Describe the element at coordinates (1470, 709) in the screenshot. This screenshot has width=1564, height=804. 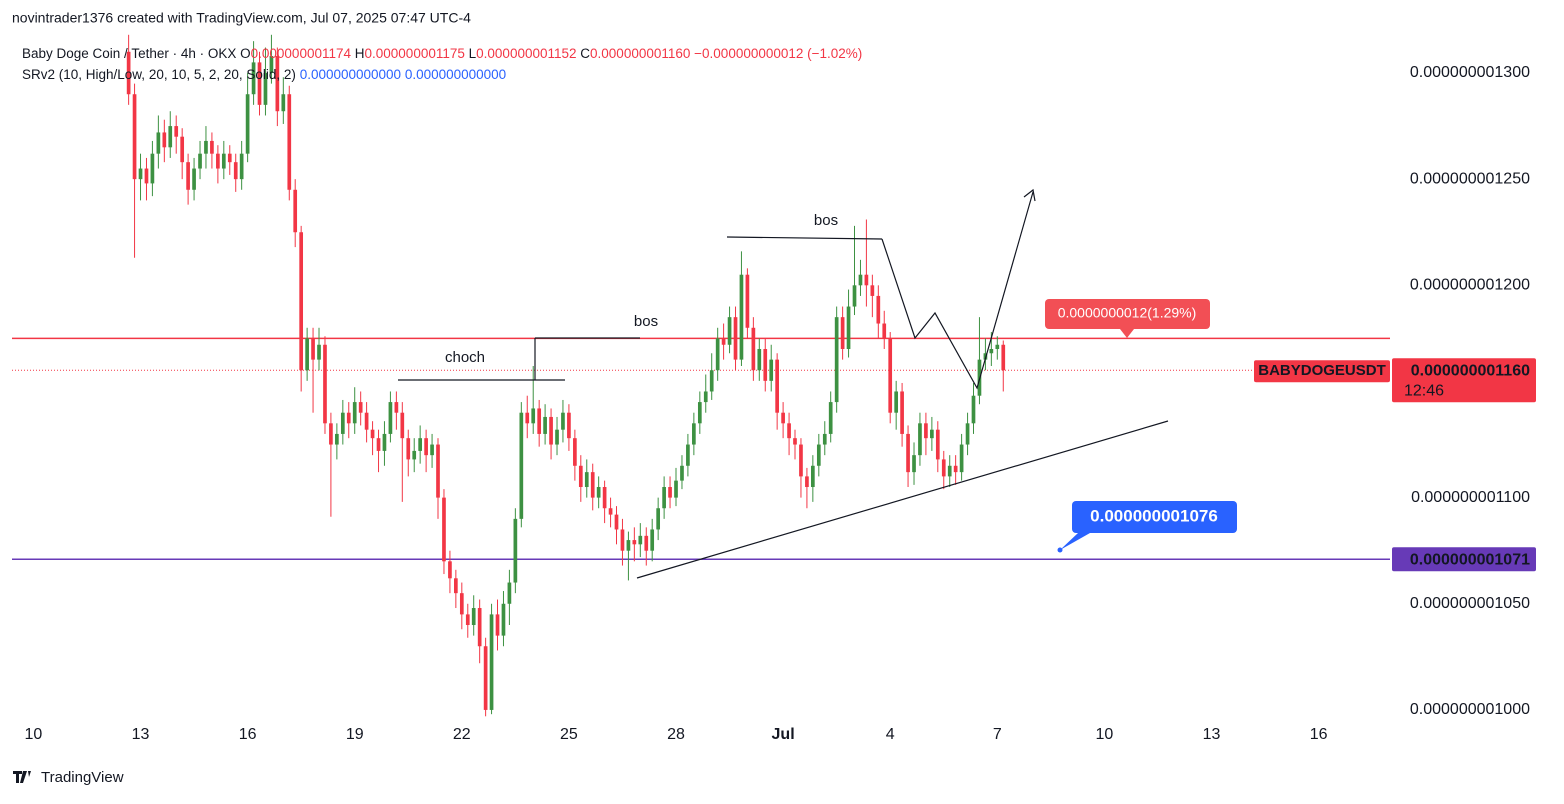
I see `y-tick-label: 0.000000001000` at that location.